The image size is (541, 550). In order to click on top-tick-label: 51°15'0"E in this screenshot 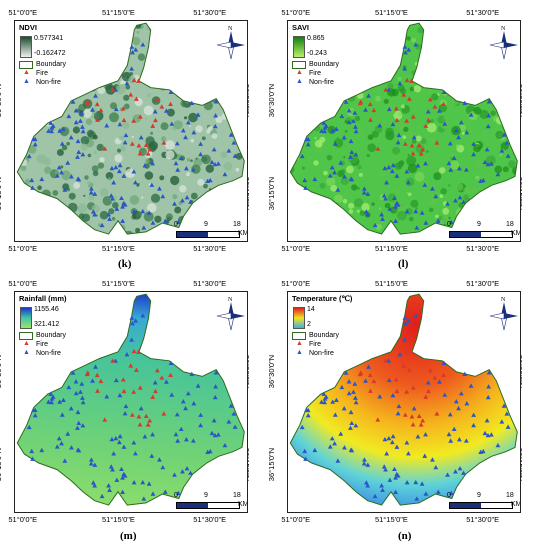, I will do `click(118, 283)`.